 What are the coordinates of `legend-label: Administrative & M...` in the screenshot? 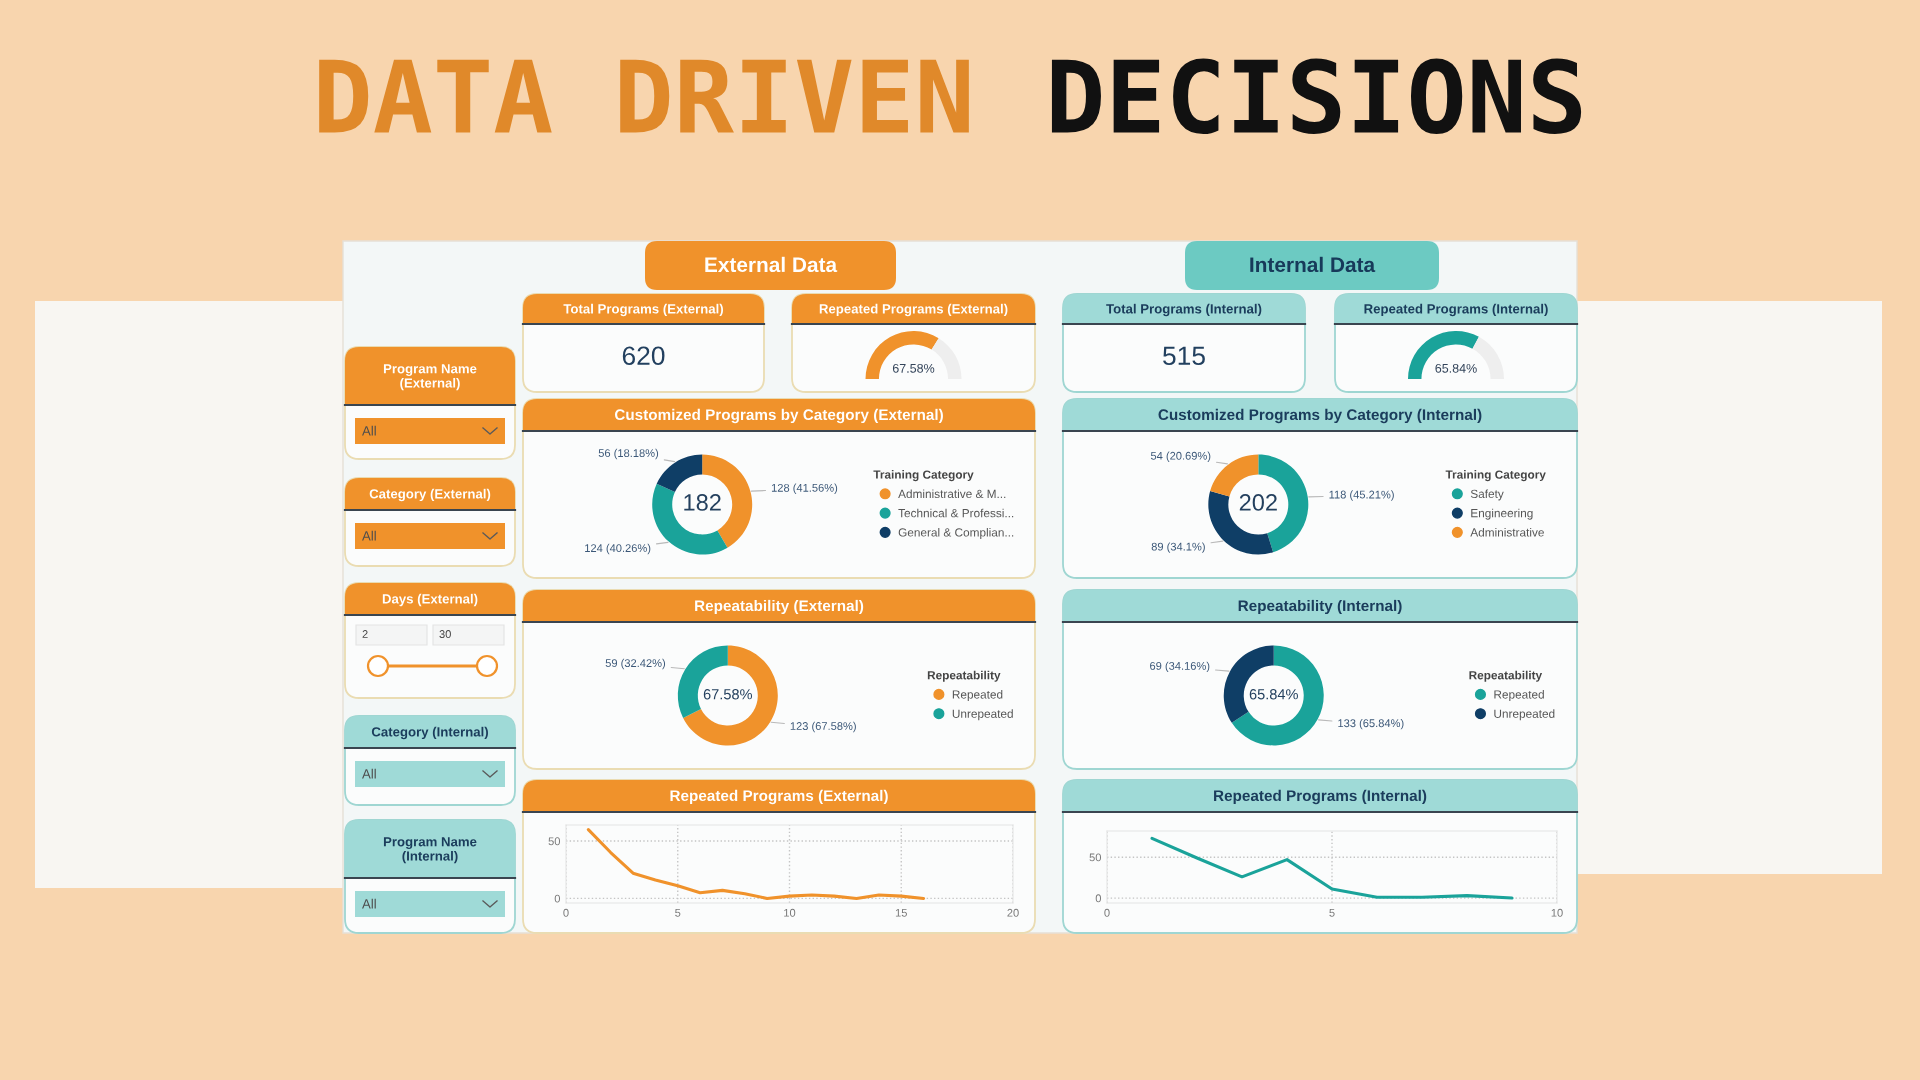 It's located at (952, 494).